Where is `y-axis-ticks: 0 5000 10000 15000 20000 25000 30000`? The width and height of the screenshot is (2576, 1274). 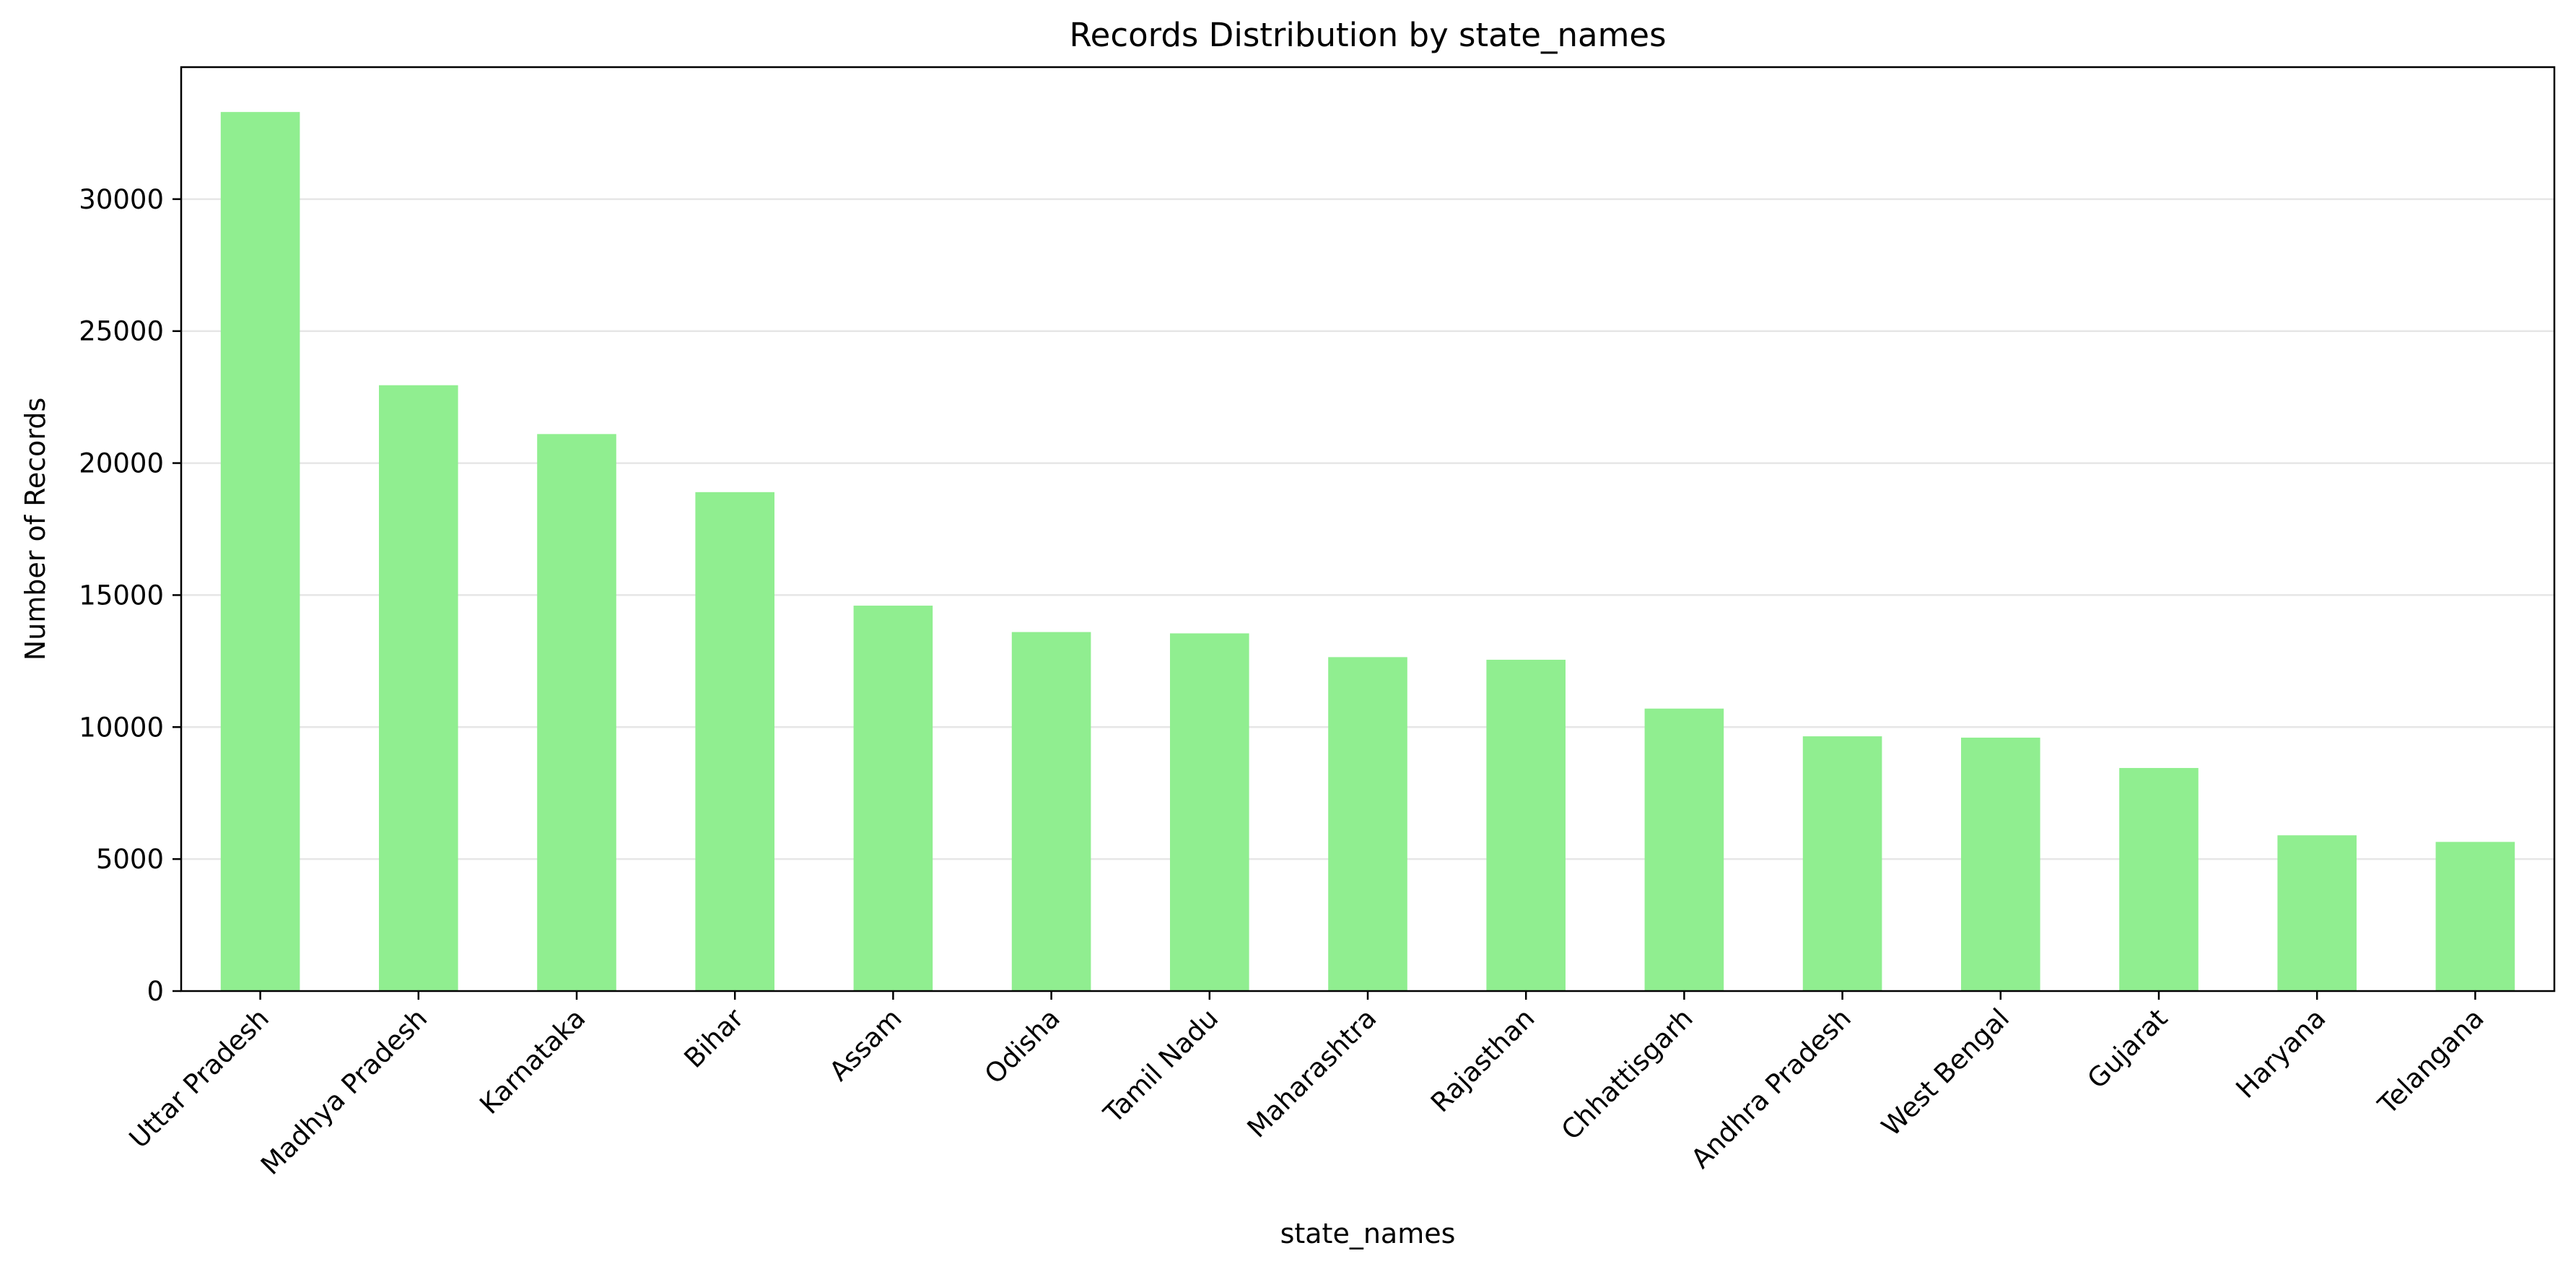 y-axis-ticks: 0 5000 10000 15000 20000 25000 30000 is located at coordinates (130, 595).